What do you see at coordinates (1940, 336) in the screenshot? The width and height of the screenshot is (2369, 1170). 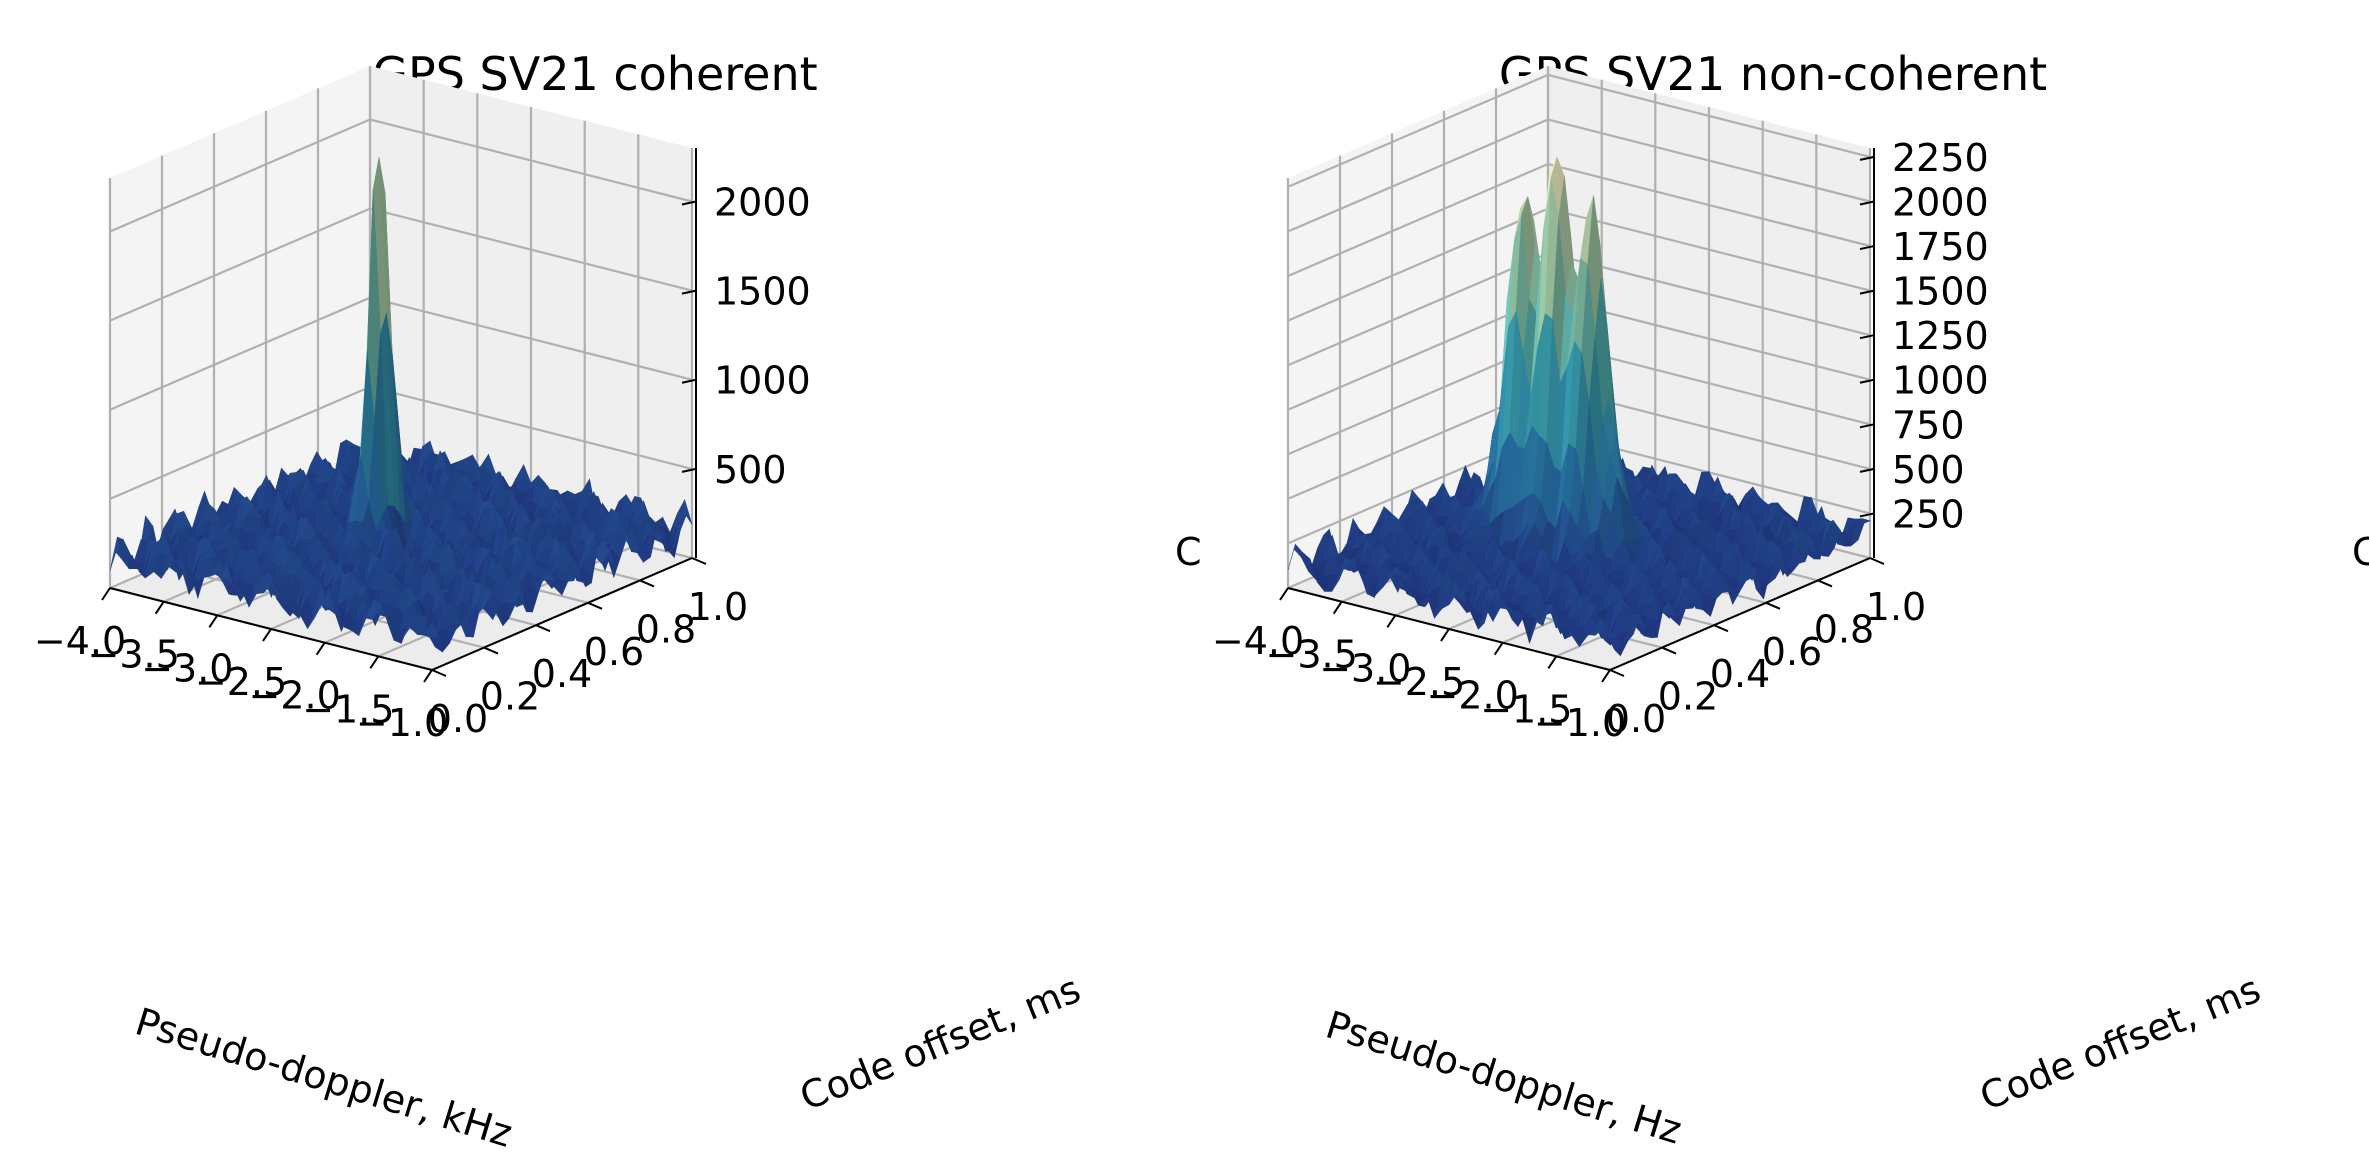 I see `z-tick-label: 1250` at bounding box center [1940, 336].